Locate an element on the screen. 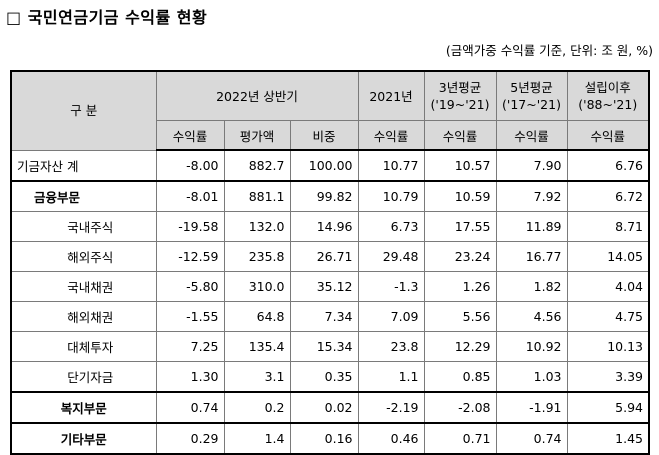 The image size is (659, 455). subheader-return: 수익률 is located at coordinates (190, 135).